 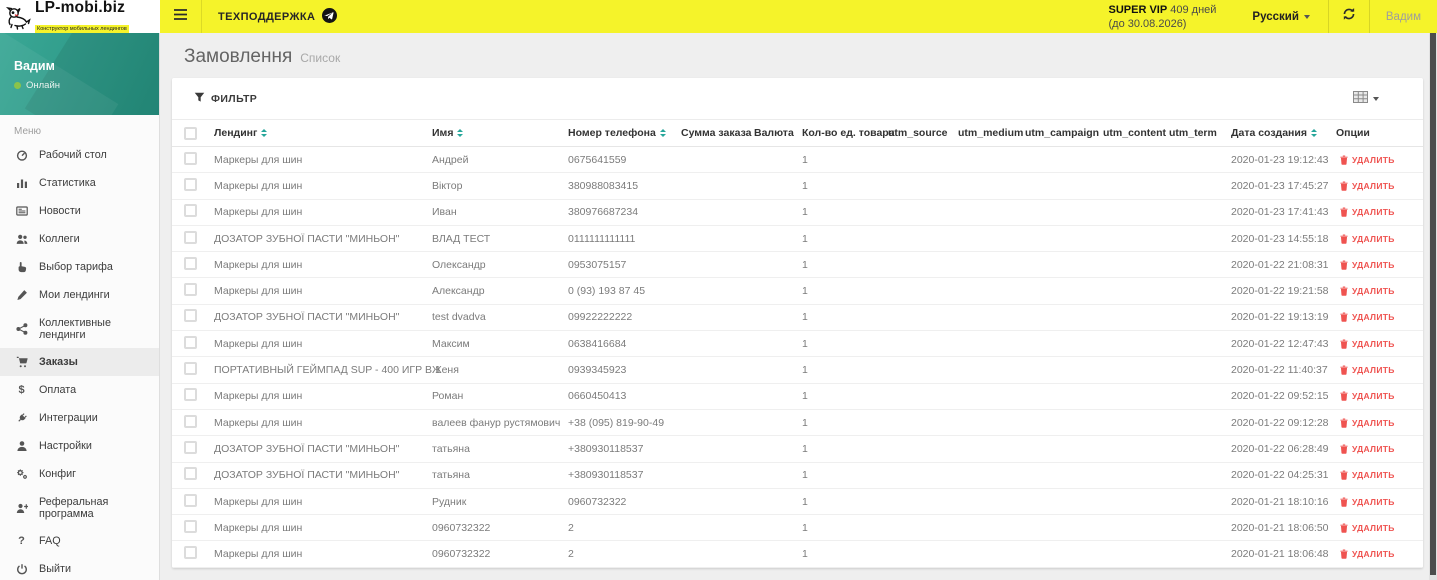 What do you see at coordinates (1280, 396) in the screenshot?
I see `cell-created: 2020-01-22 09:52:15` at bounding box center [1280, 396].